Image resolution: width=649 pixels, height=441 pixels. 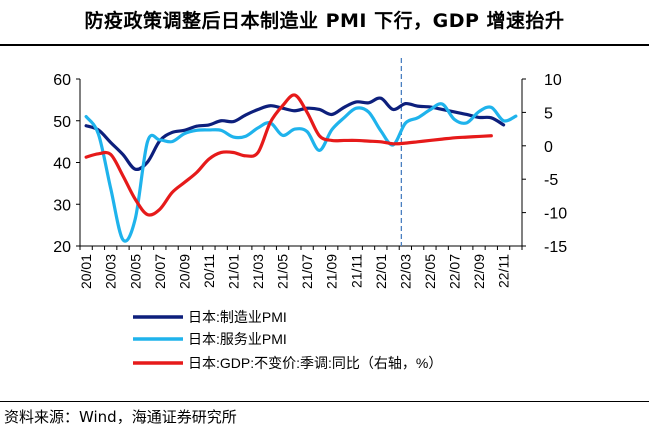 What do you see at coordinates (283, 271) in the screenshot?
I see `x-tick-label: 21/05` at bounding box center [283, 271].